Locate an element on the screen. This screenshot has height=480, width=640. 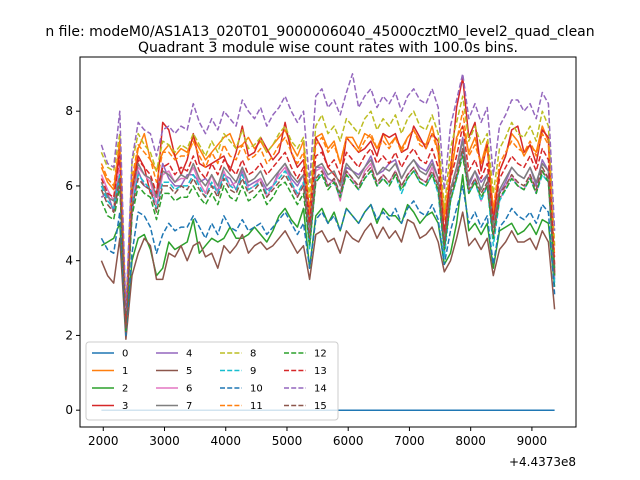
y-tick-label: 2 is located at coordinates (69, 335).